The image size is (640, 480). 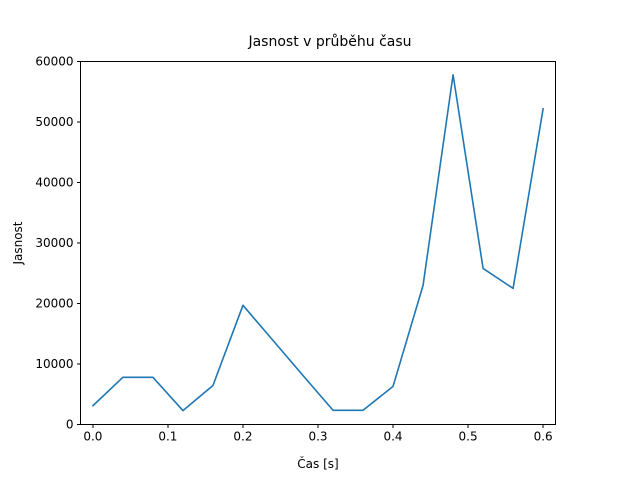 What do you see at coordinates (54, 364) in the screenshot?
I see `y-tick-label: 10000` at bounding box center [54, 364].